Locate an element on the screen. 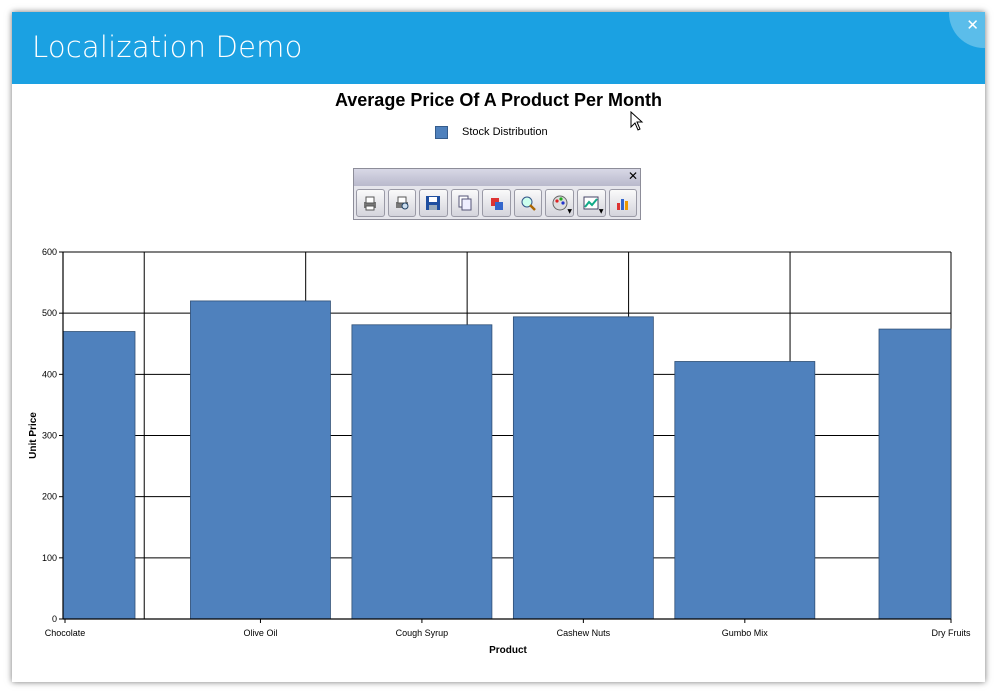  chart-style-button: ▼ is located at coordinates (591, 203).